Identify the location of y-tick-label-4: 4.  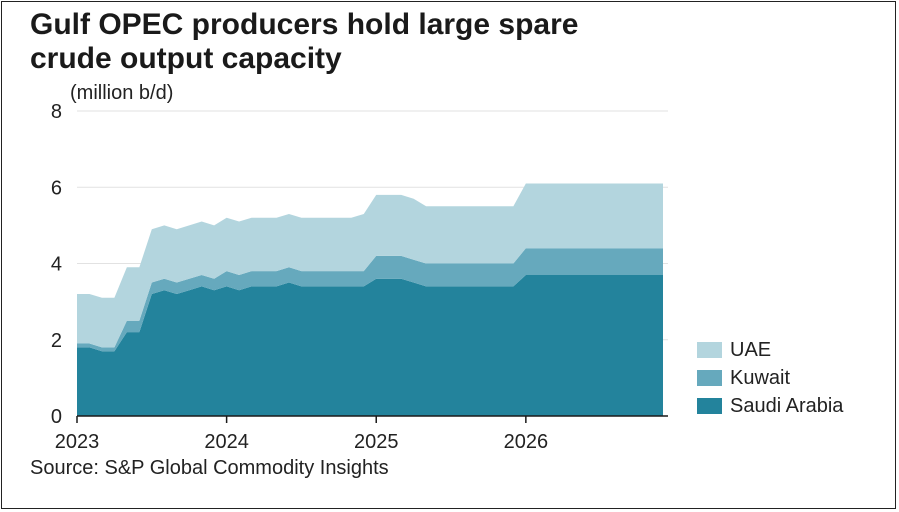
(56, 265).